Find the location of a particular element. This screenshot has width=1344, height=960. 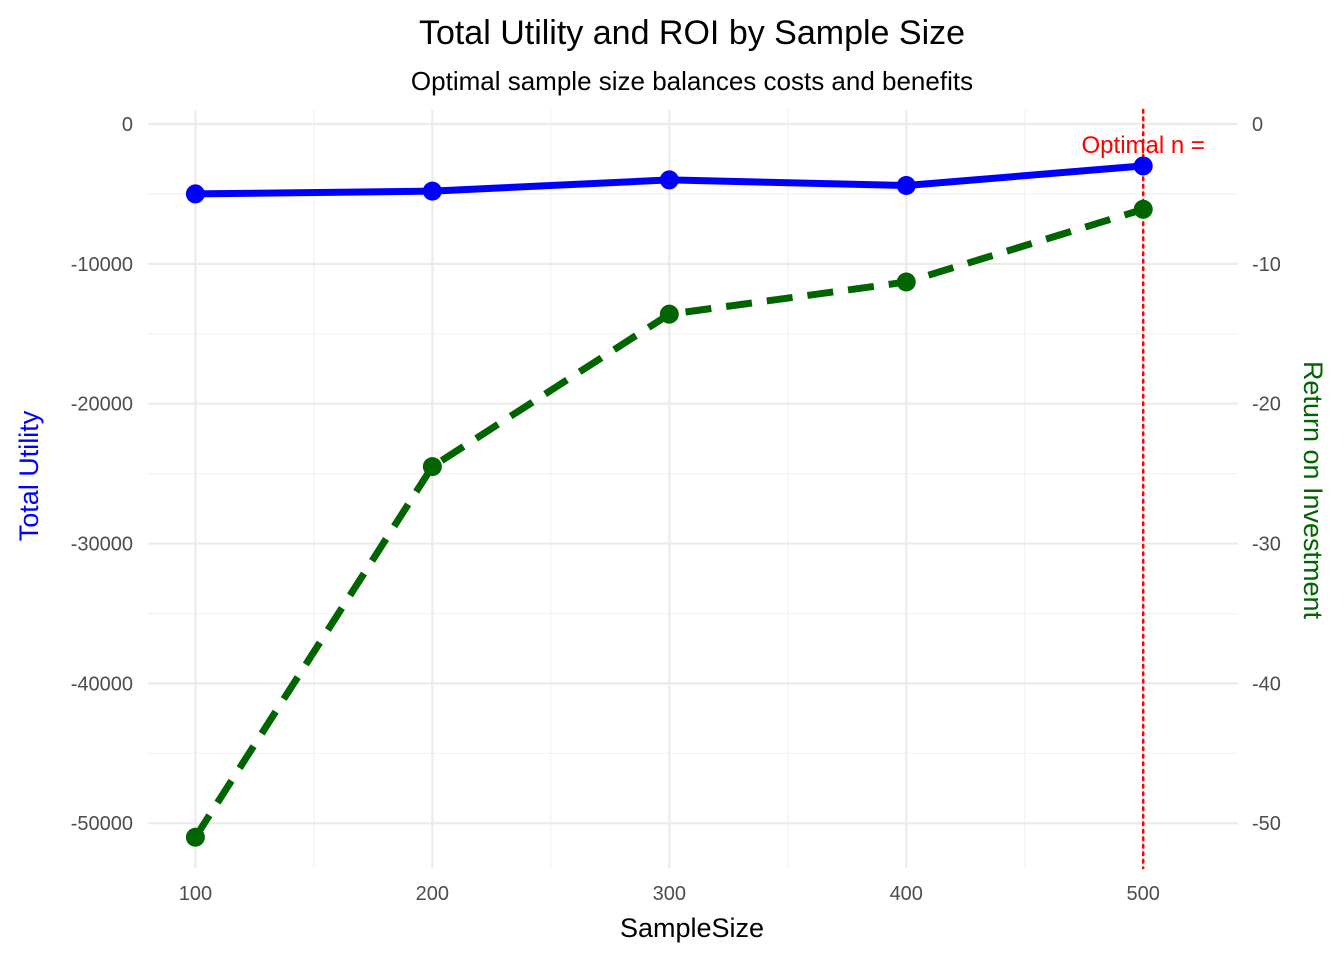

y-axis-title-right: Return on Investment is located at coordinates (1313, 490).